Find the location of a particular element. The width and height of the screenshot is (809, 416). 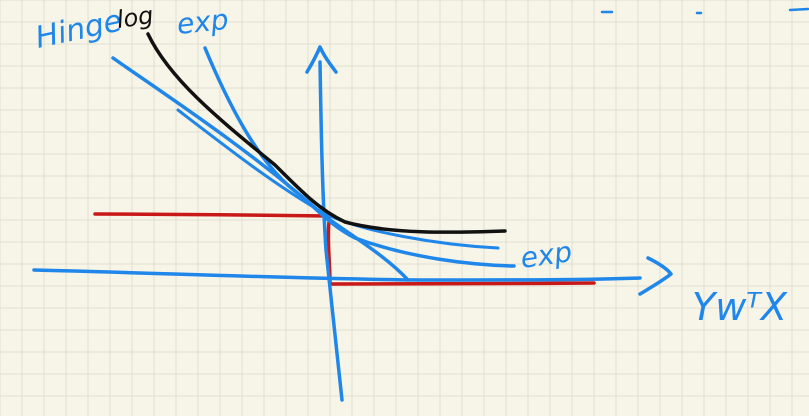

y-axis-line is located at coordinates (331, 231).